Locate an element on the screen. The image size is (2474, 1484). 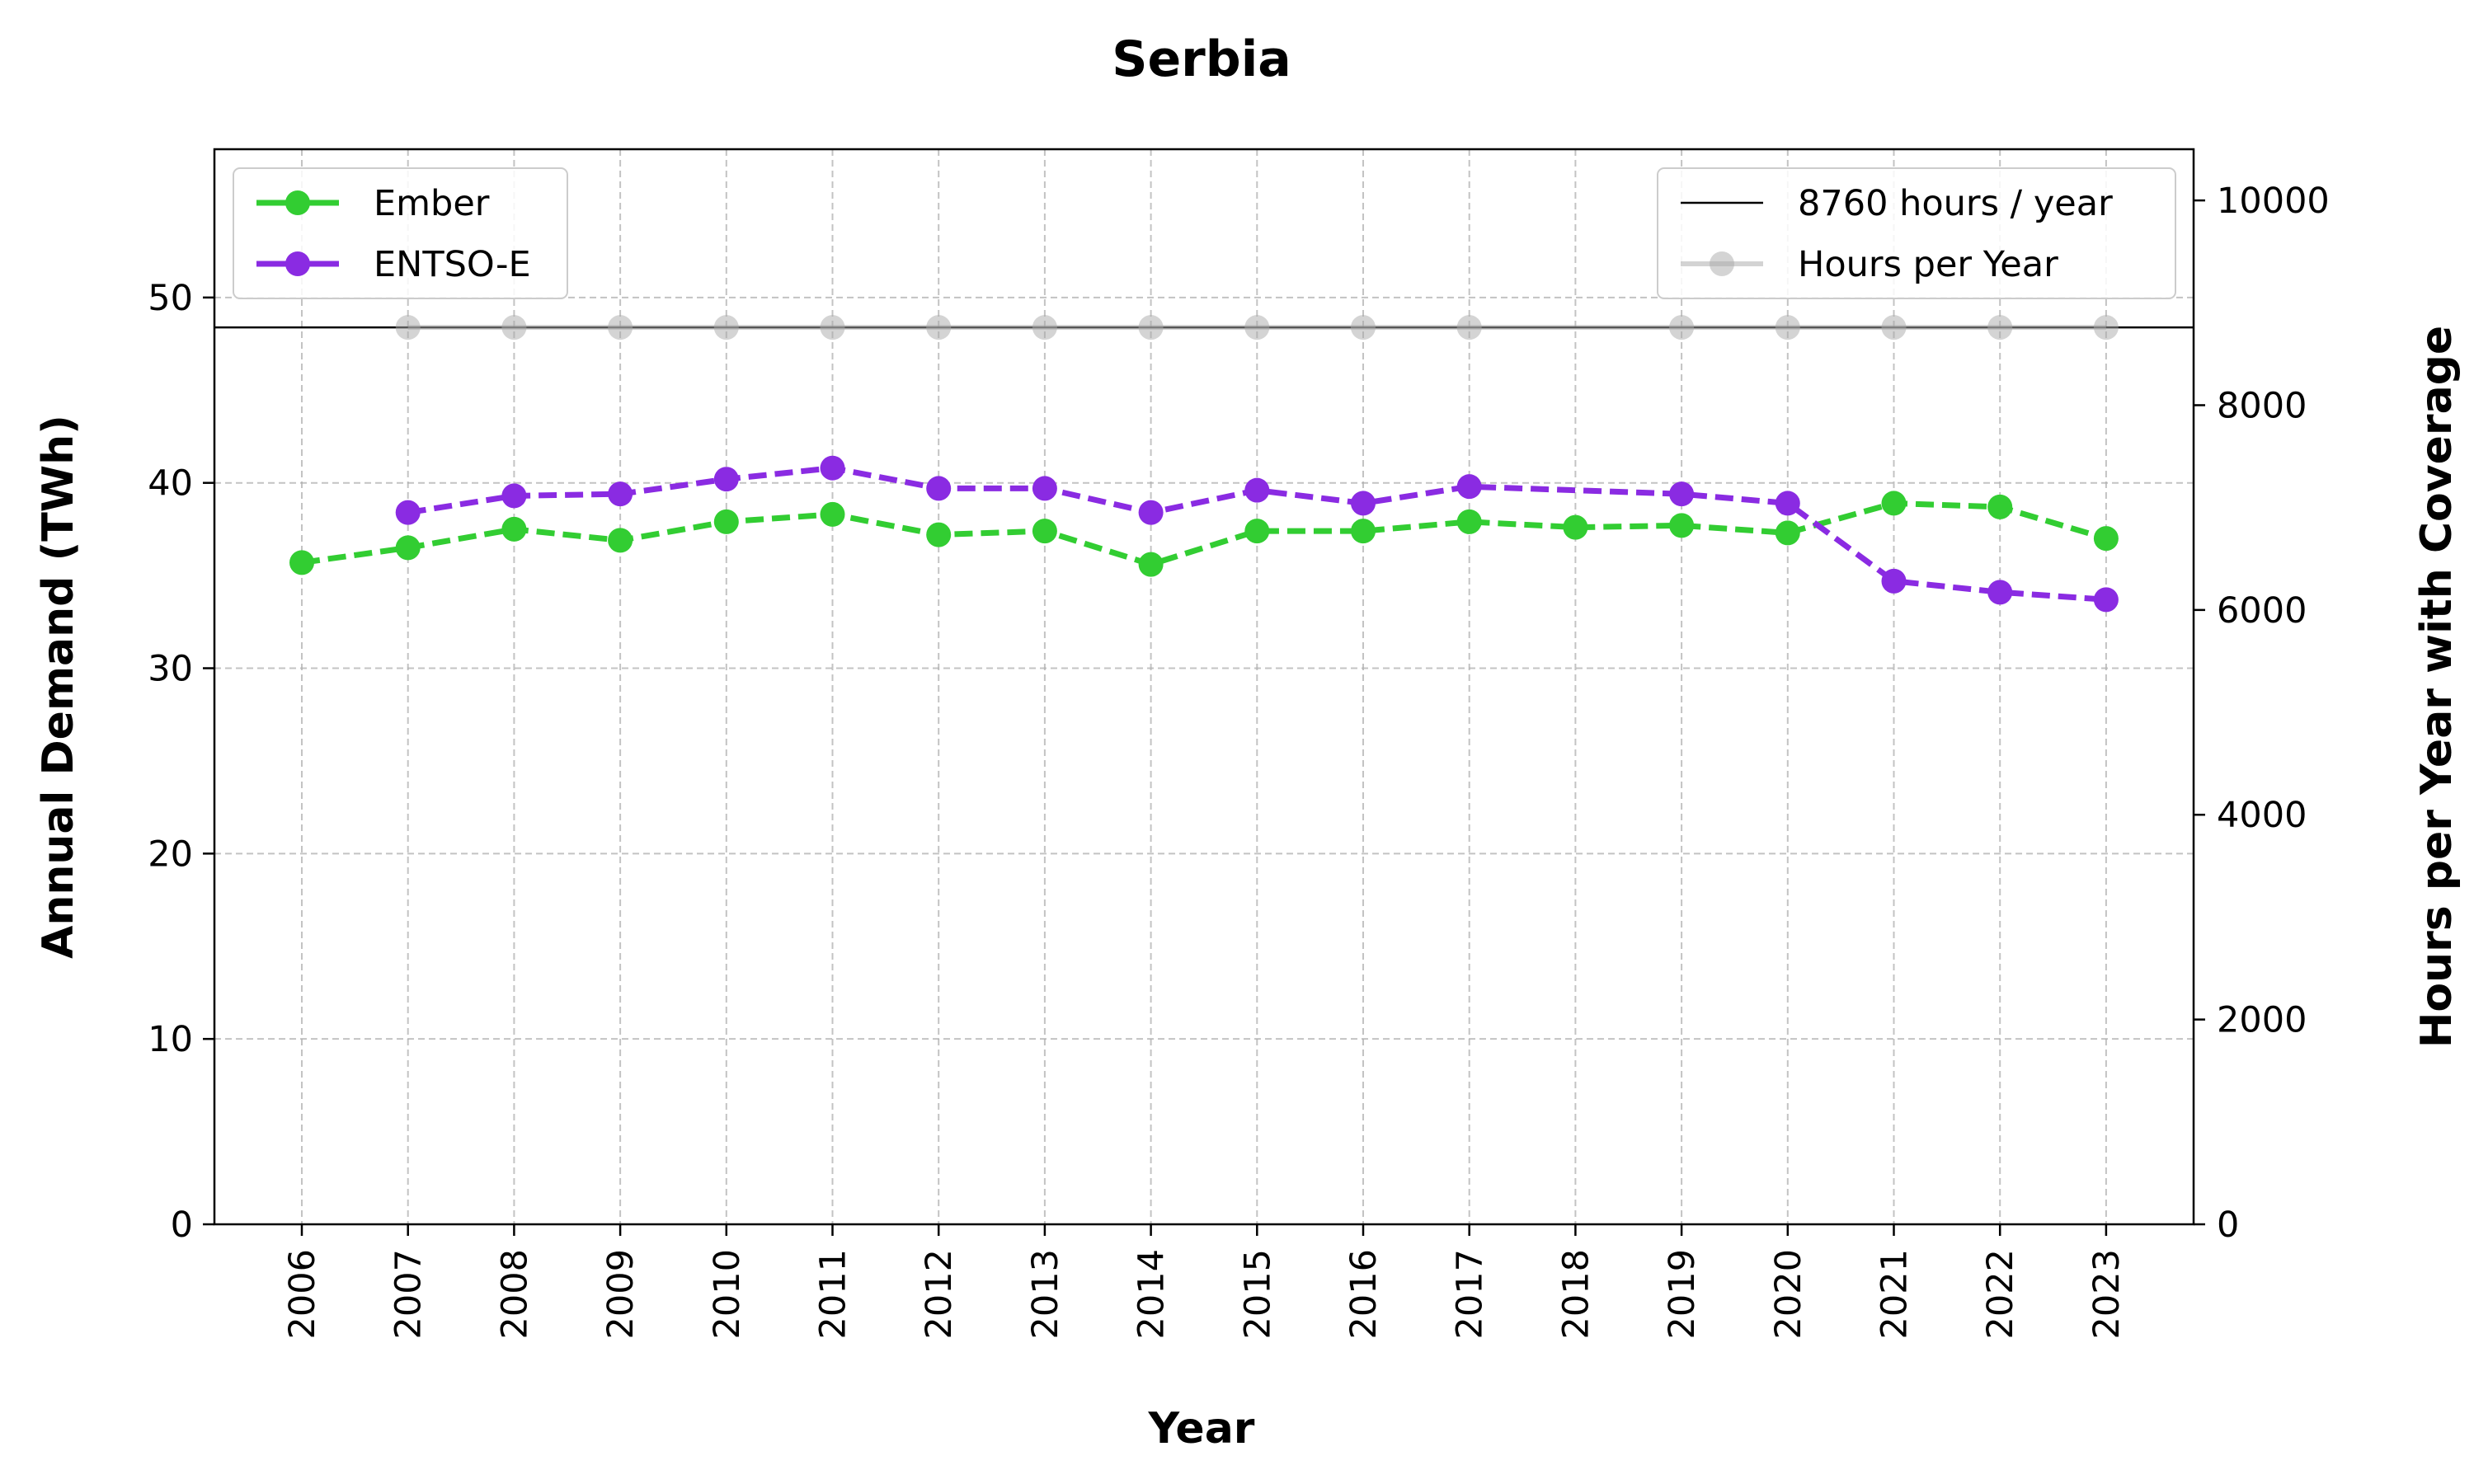
y2-tick-label: 10000 is located at coordinates (2273, 201).